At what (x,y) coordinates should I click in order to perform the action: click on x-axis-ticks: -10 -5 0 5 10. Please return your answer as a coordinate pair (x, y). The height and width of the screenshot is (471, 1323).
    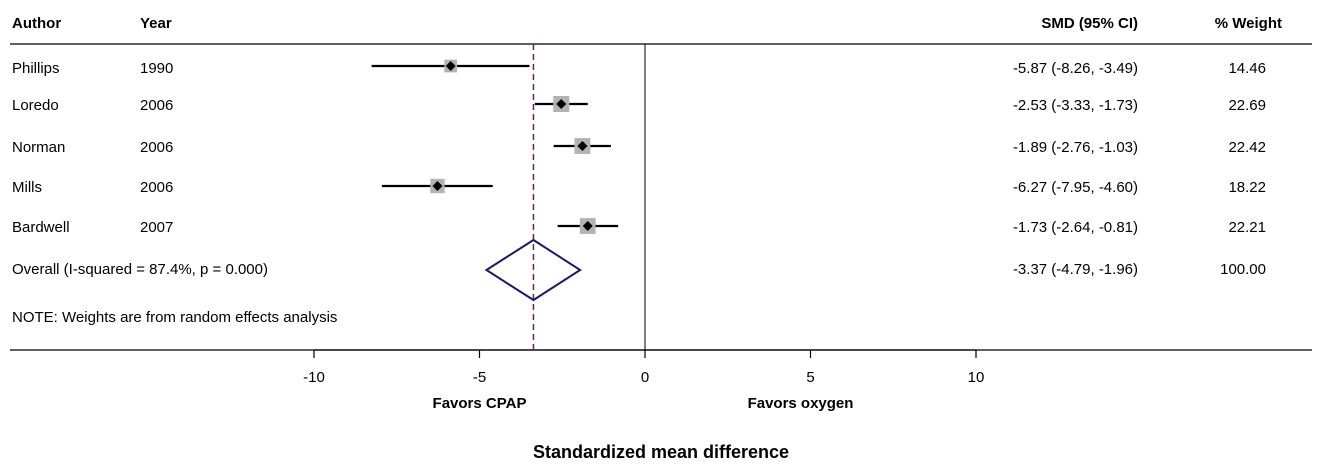
    Looking at the image, I should click on (643, 368).